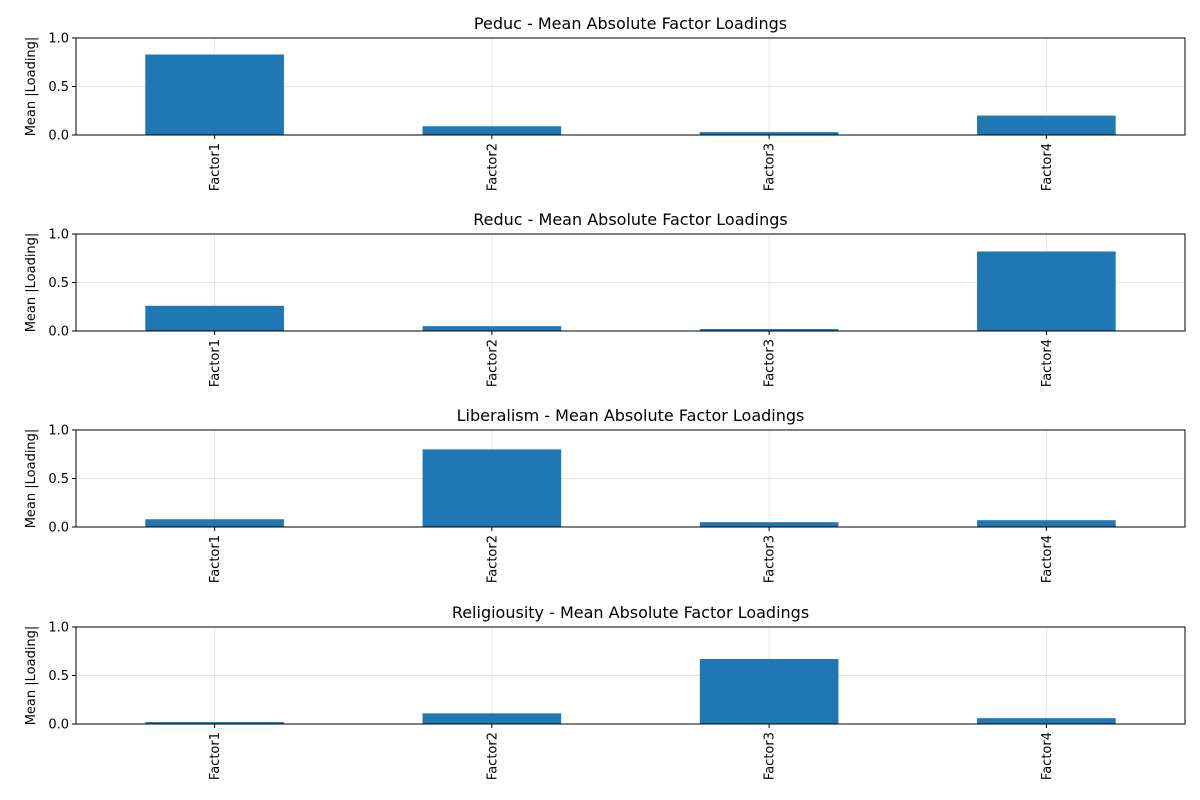 The width and height of the screenshot is (1200, 800). I want to click on subplot-title: Reduc - Mean Absolute Factor Loadings, so click(630, 219).